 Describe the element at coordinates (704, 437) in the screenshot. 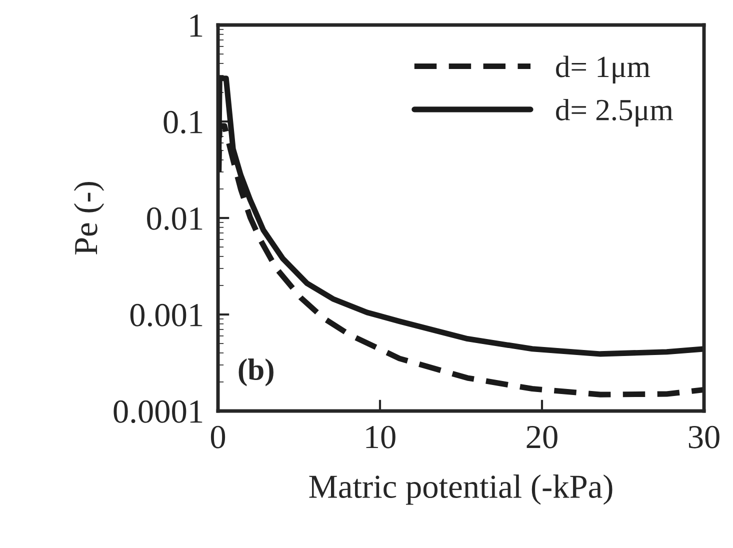

I see `x-tick-label: 30` at that location.